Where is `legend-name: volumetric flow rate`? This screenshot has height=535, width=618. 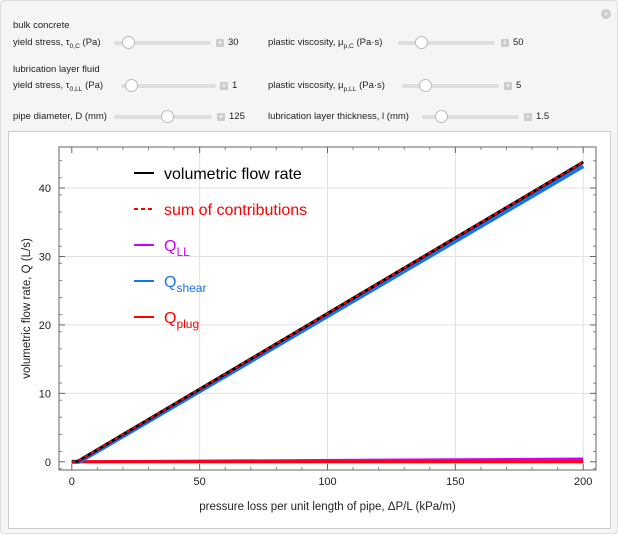 legend-name: volumetric flow rate is located at coordinates (233, 174).